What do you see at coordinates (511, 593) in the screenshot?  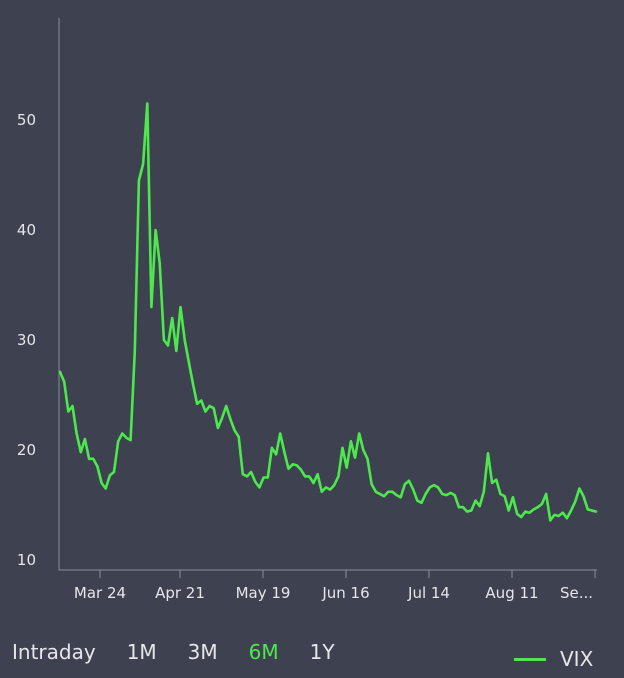 I see `x-tick-label: Aug 11` at bounding box center [511, 593].